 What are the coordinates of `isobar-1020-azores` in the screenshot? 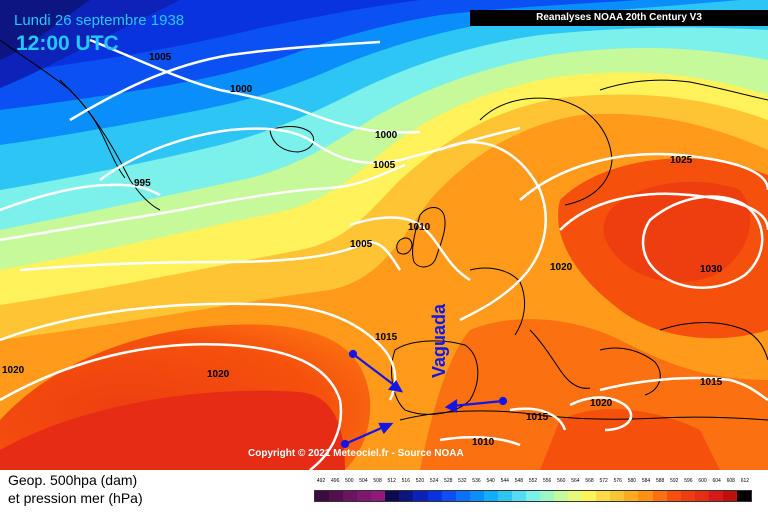 It's located at (171, 406).